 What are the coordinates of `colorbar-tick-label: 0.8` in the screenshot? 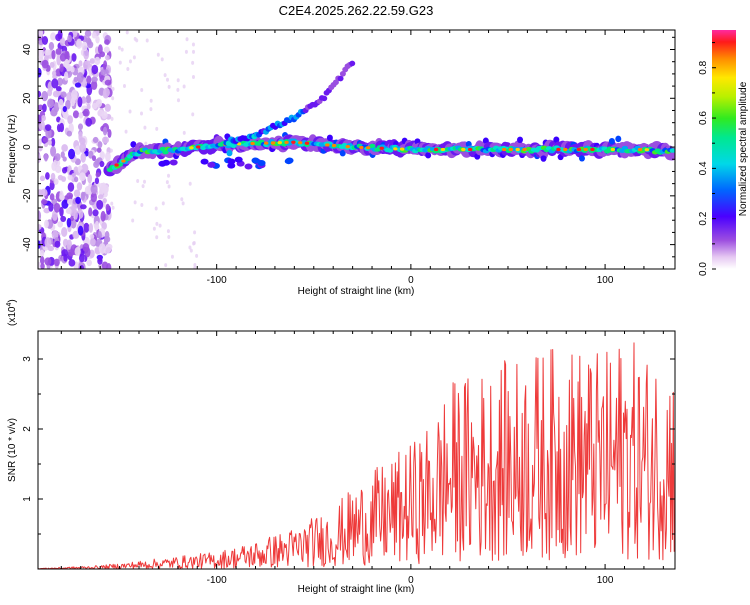 It's located at (703, 67).